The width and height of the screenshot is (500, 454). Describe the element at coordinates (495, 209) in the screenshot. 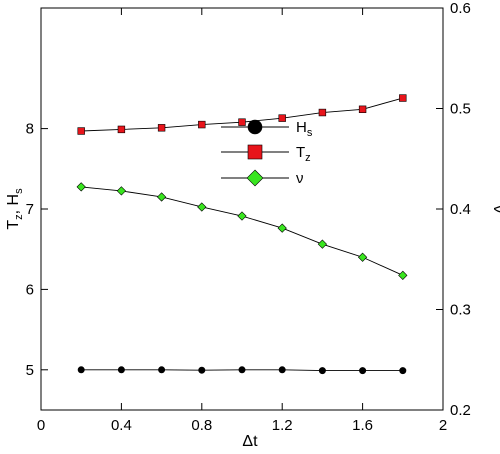

I see `y-axis-right-title: ν` at that location.